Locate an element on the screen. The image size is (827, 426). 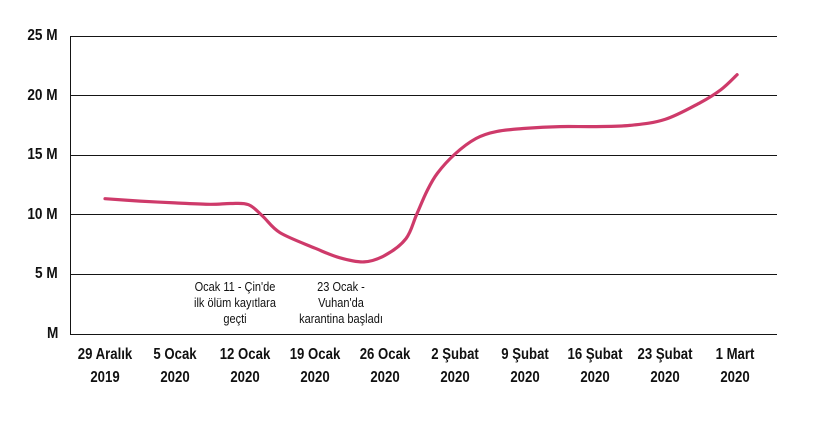
annotation-line: ilk ölüm kayıtlara is located at coordinates (235, 303).